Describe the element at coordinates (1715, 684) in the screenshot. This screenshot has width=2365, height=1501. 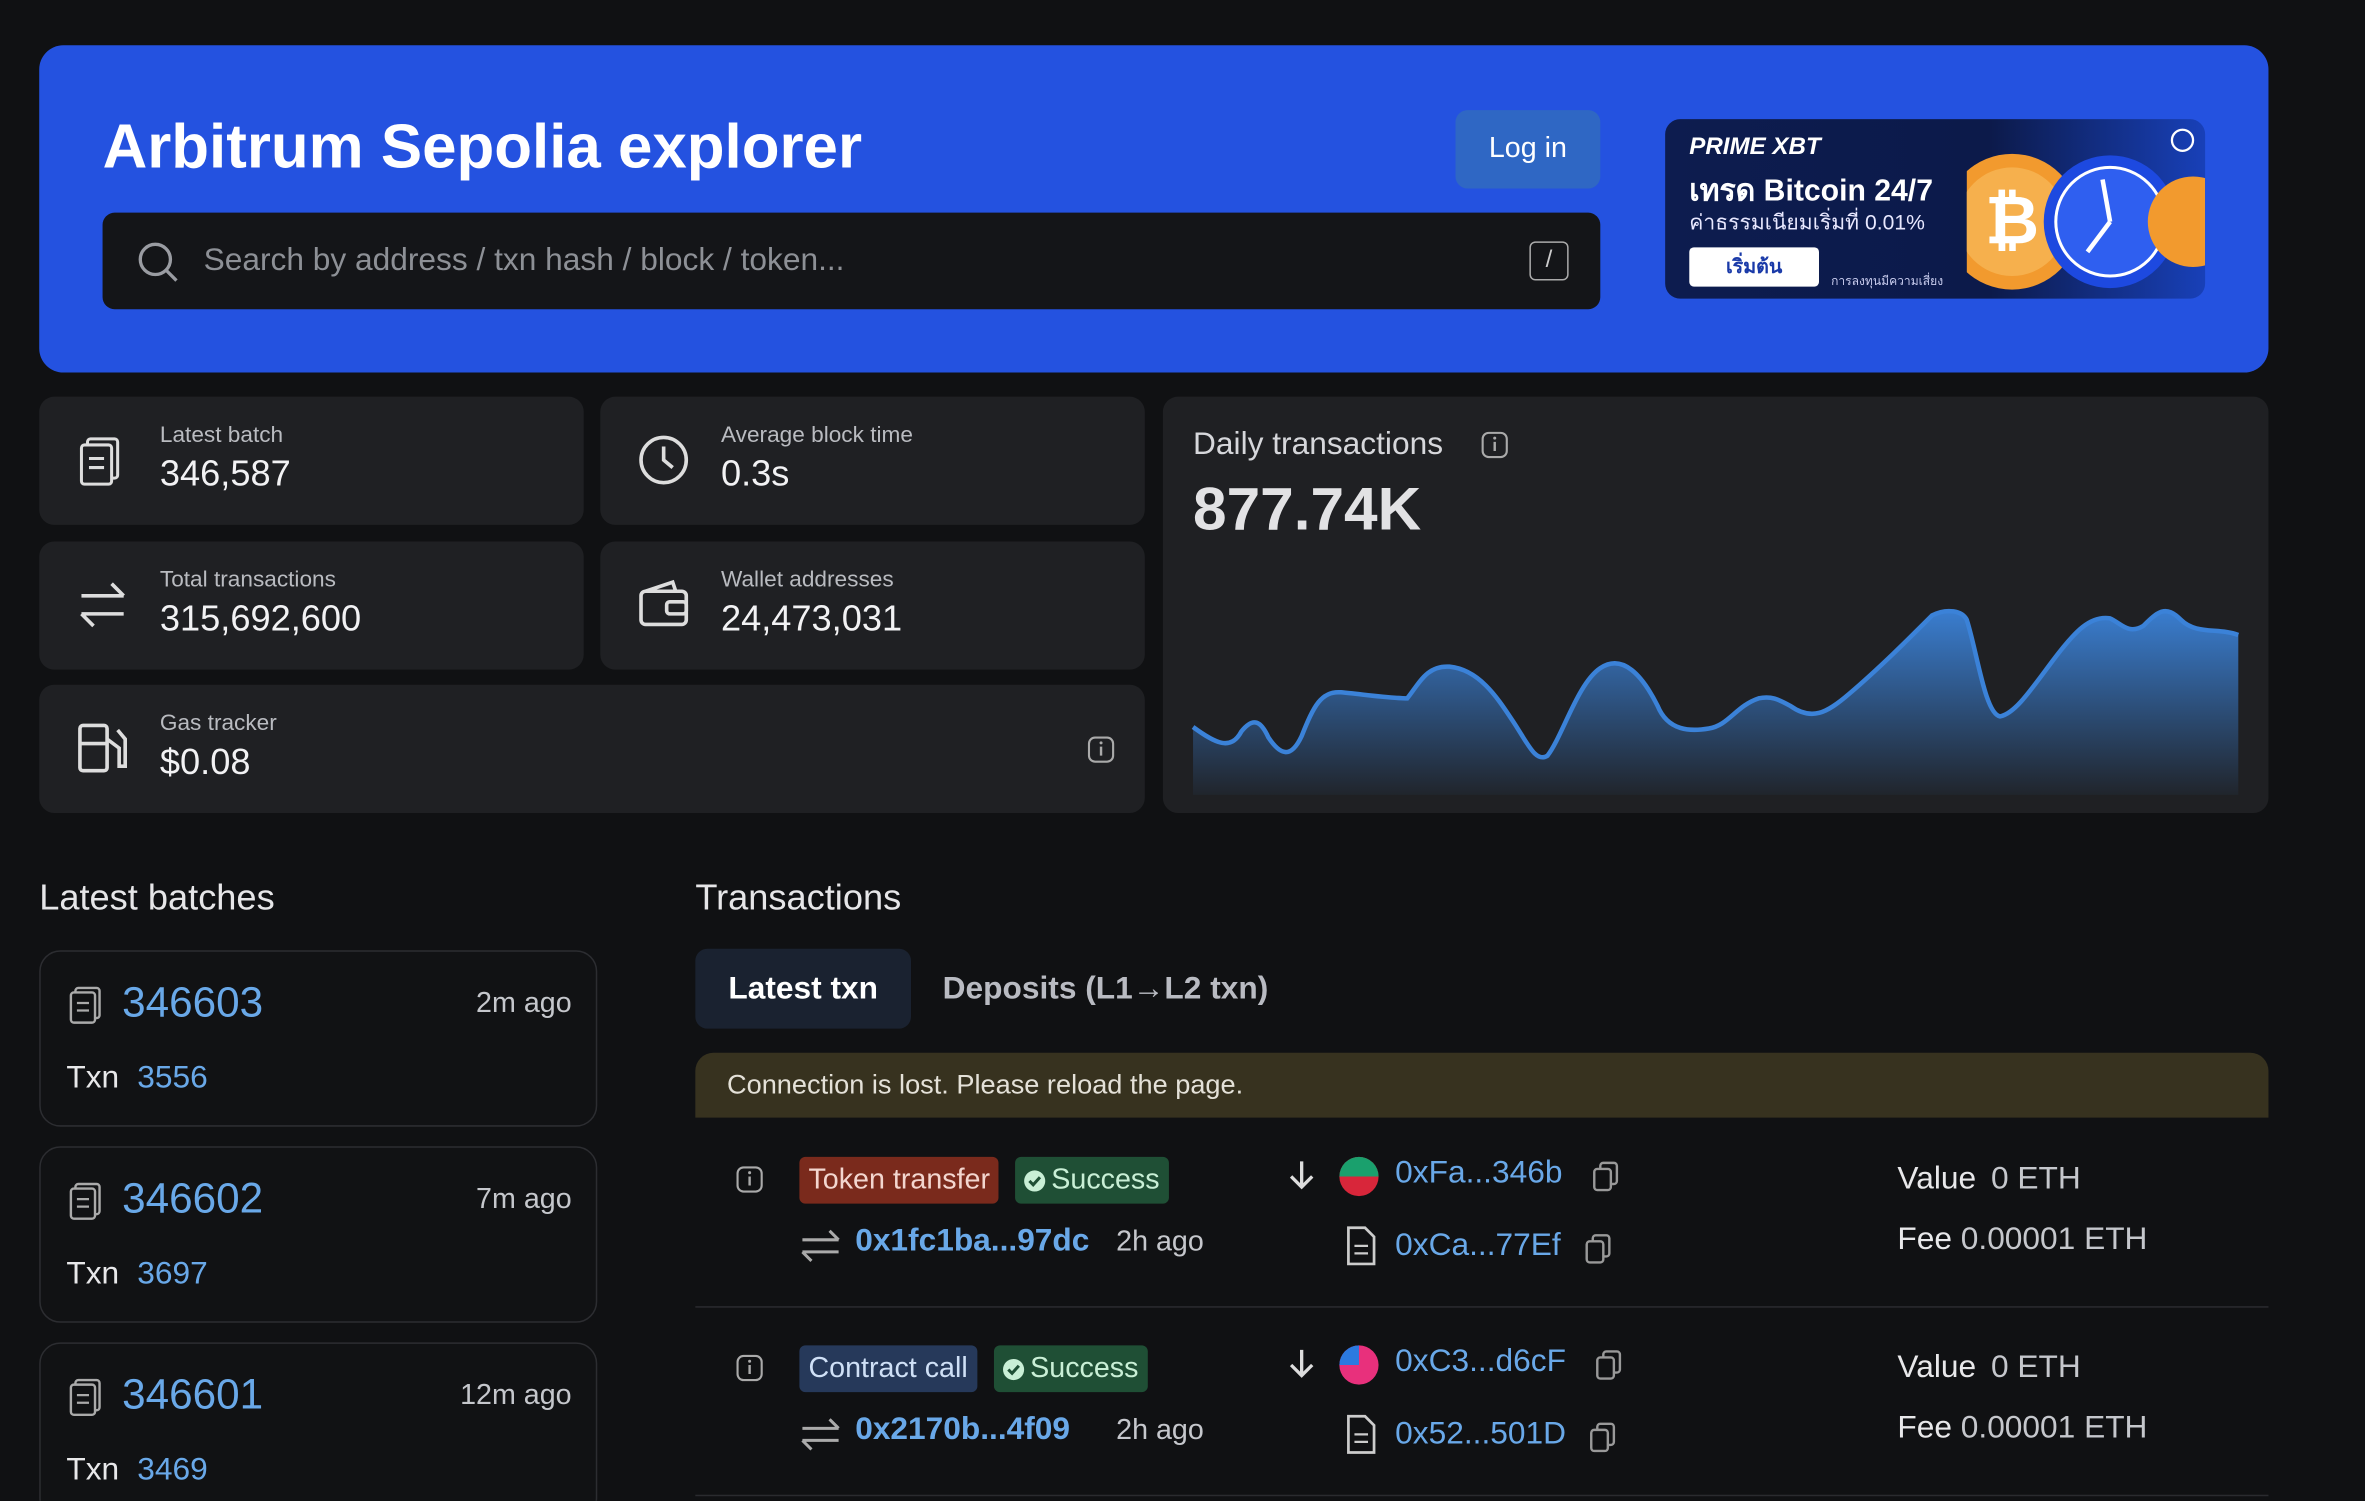
I see `sparkline-line` at that location.